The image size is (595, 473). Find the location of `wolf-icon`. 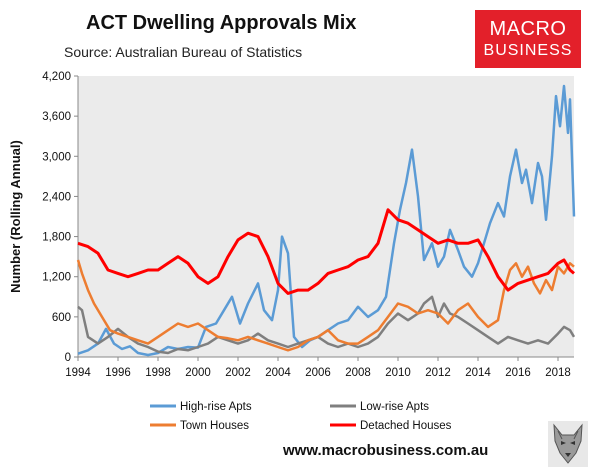

wolf-icon is located at coordinates (568, 444).